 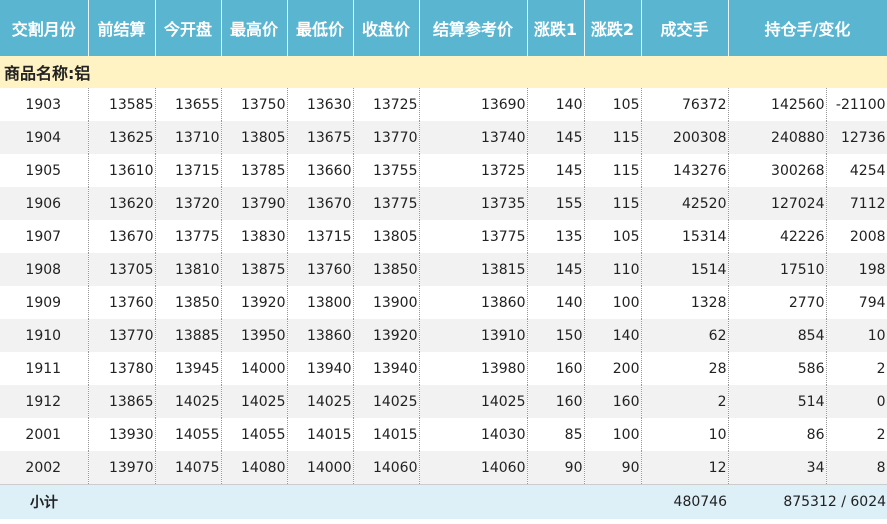 I want to click on cell: 13720, so click(x=188, y=203).